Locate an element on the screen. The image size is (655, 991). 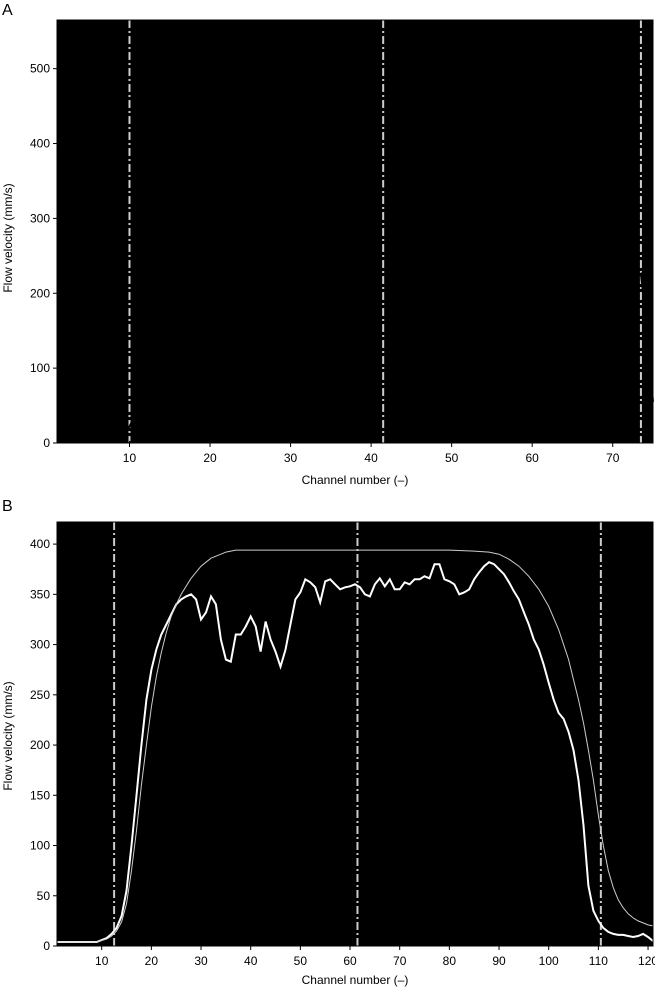
x-axis-label-b: Channel number (–) is located at coordinates (355, 980).